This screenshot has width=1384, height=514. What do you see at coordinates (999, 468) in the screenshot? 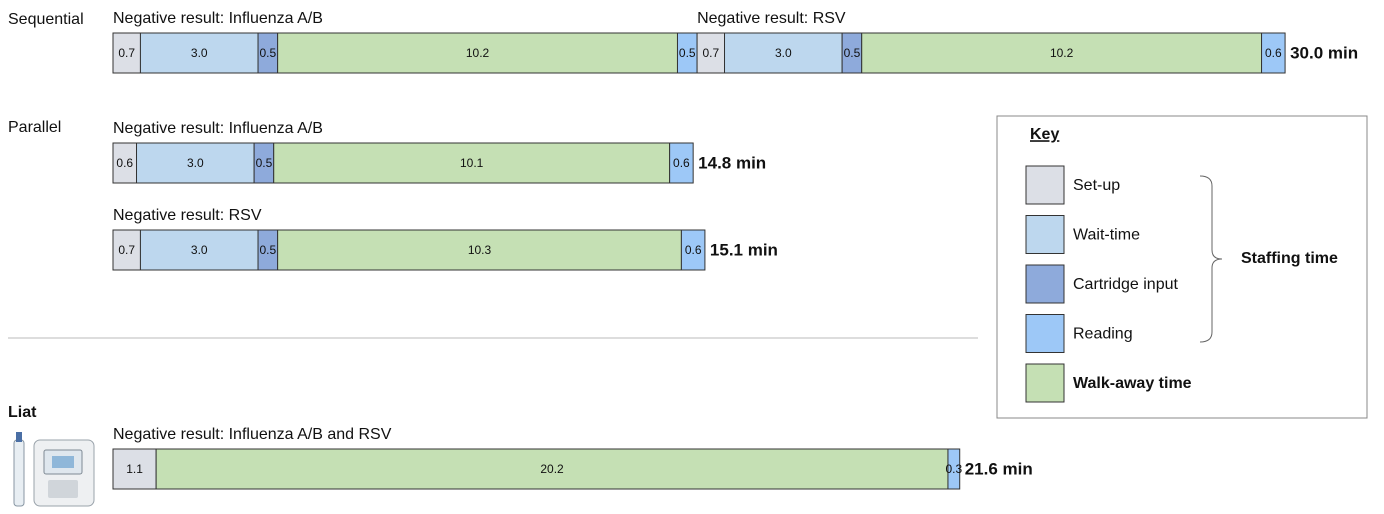
I see `bar-total: 21.6 min` at bounding box center [999, 468].